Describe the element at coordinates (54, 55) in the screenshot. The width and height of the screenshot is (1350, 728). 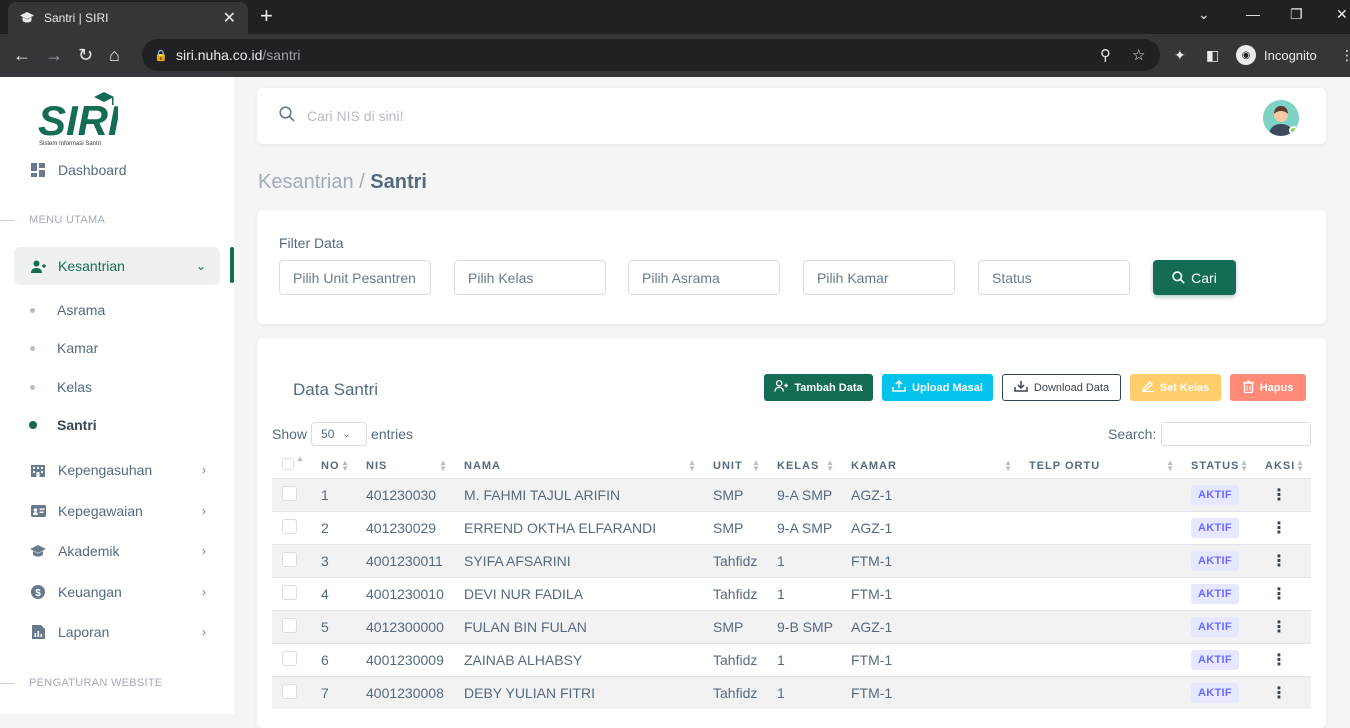
I see `forward-icon: →` at that location.